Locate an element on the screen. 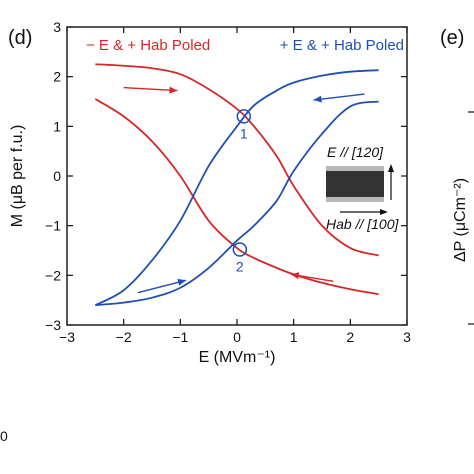 The width and height of the screenshot is (474, 474). legend-blue: + E & + Hab Poled is located at coordinates (342, 45).